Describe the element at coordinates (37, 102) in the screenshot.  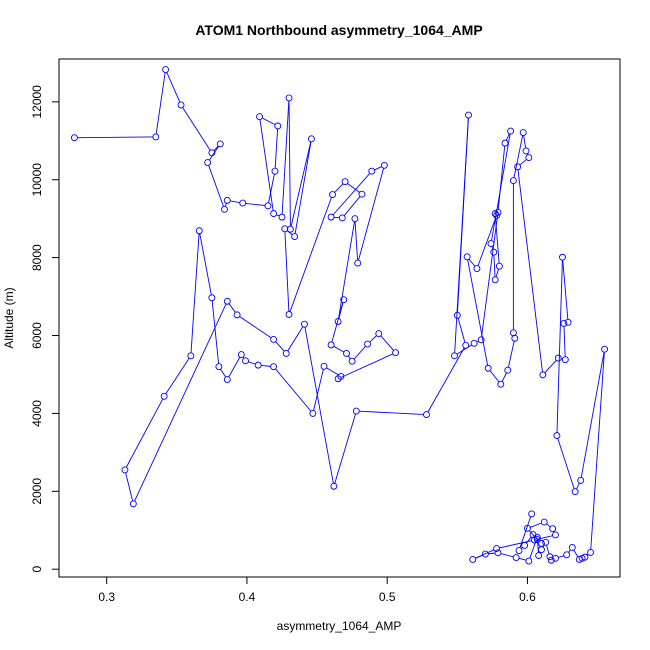
I see `y-tick-label: 12000` at that location.